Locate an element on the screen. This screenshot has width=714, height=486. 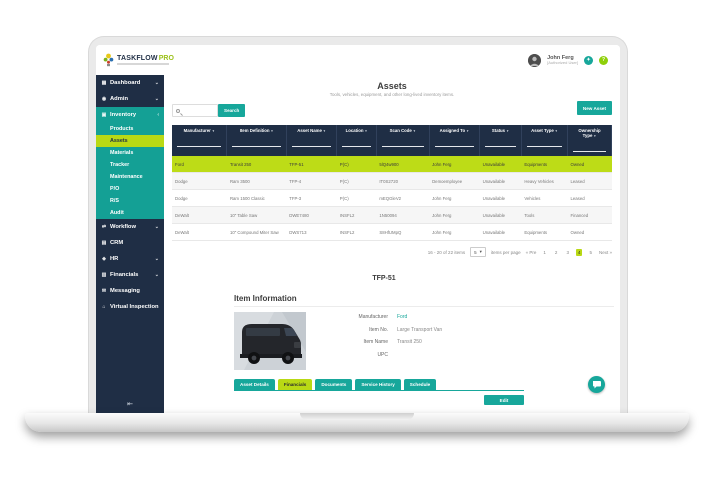
new-asset-button: New Asset is located at coordinates (594, 108).